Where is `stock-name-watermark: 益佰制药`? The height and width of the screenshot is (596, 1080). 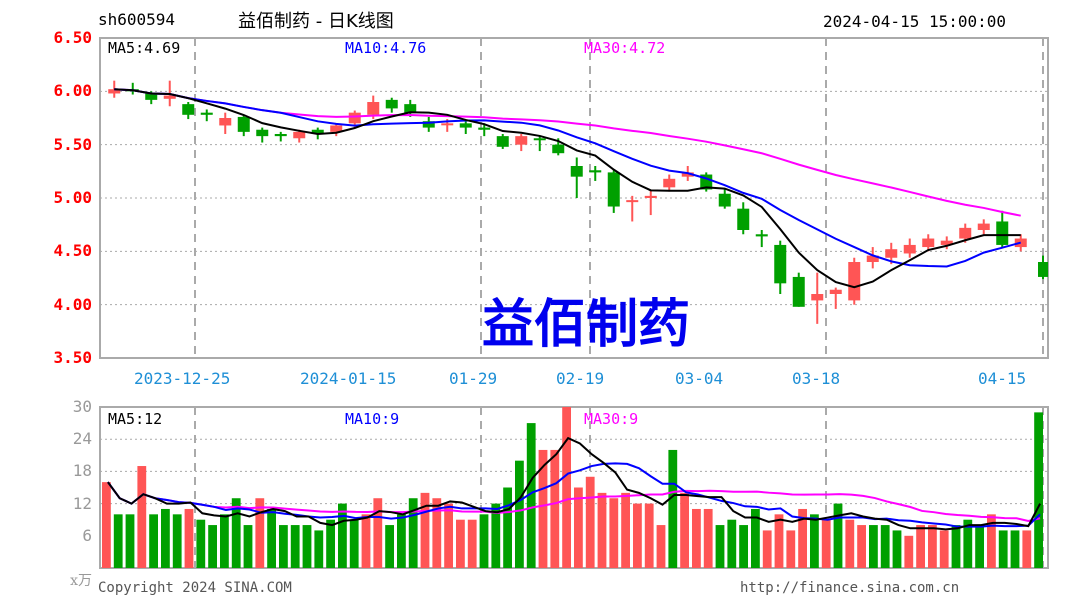 stock-name-watermark: 益佰制药 is located at coordinates (586, 325).